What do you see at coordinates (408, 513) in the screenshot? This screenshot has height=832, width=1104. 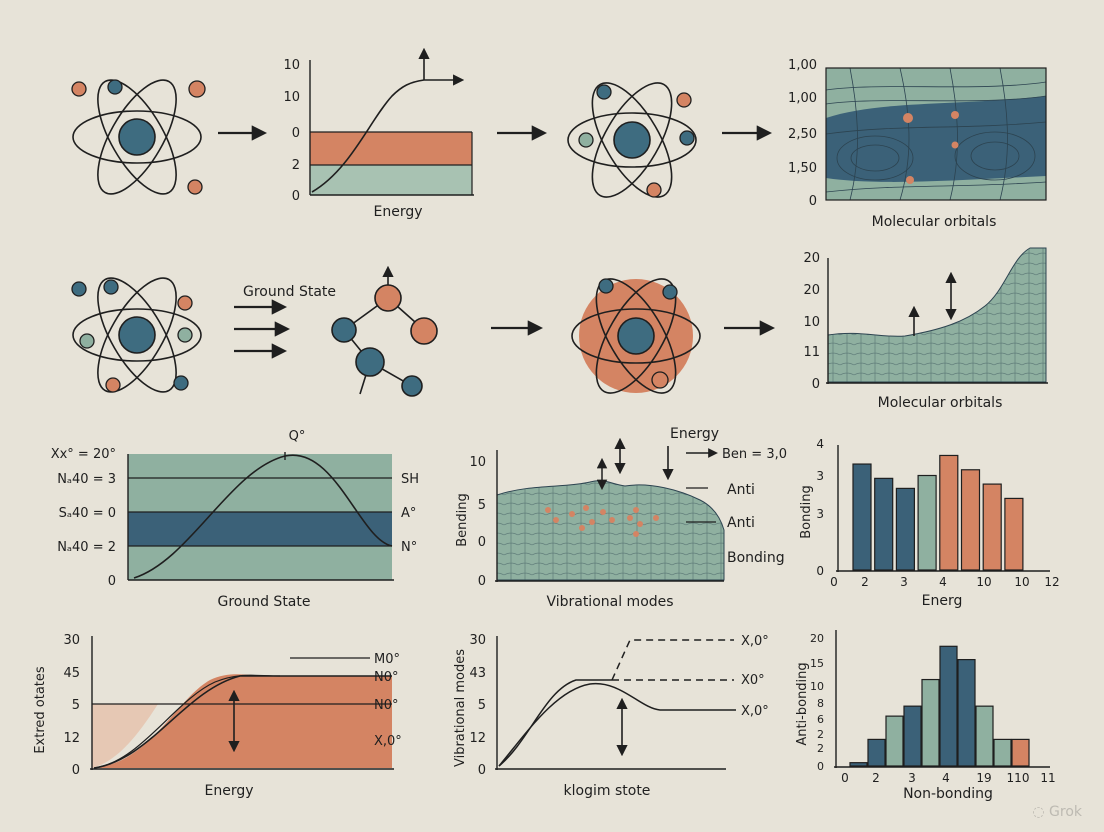 I see `level-label: A°` at bounding box center [408, 513].